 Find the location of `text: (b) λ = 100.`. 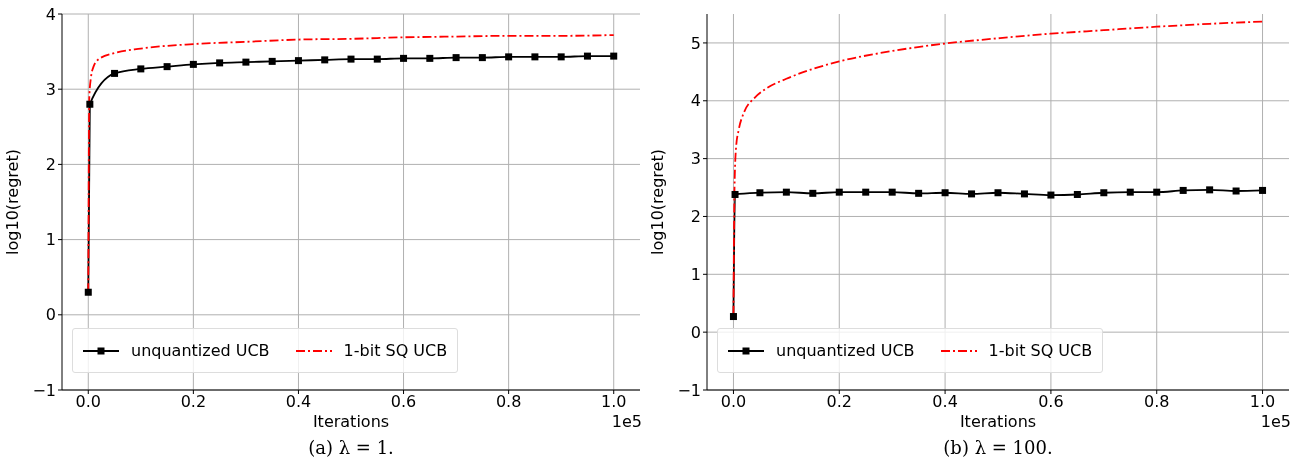

text: (b) λ = 100. is located at coordinates (998, 447).